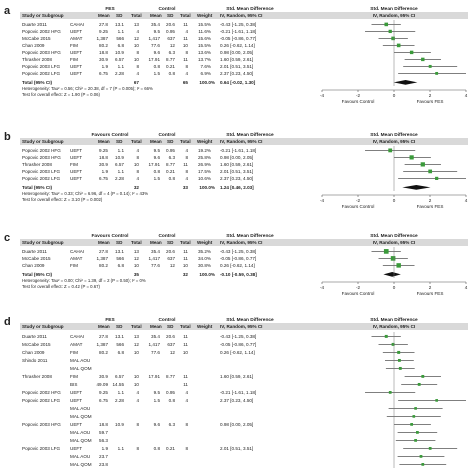 The image size is (474, 474). I want to click on exp-total: 12, so click(137, 344).